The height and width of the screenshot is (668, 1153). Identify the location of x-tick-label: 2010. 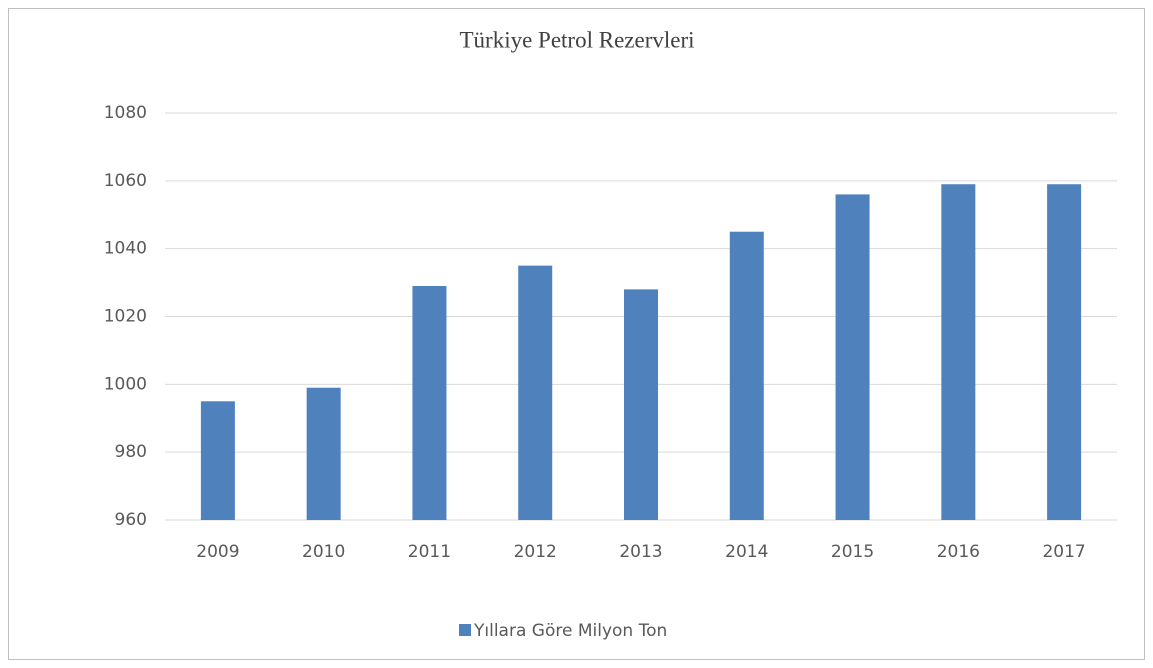
(323, 552).